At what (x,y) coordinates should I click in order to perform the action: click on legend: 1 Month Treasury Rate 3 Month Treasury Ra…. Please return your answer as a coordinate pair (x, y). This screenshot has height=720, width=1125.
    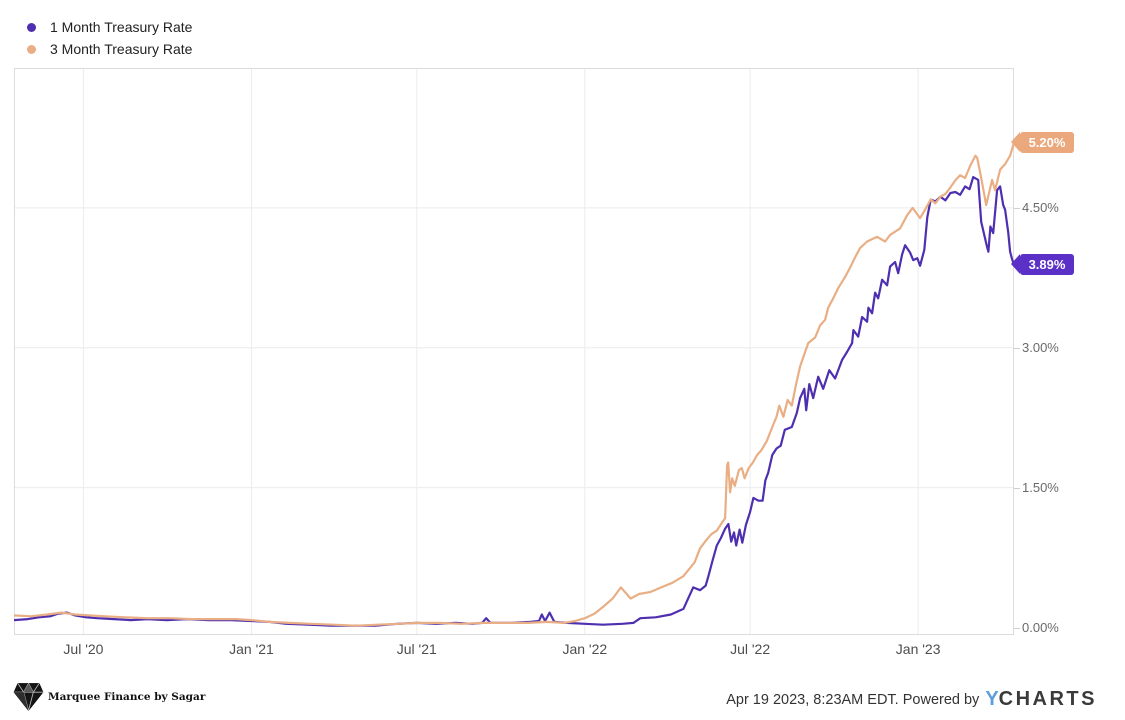
    Looking at the image, I should click on (109, 38).